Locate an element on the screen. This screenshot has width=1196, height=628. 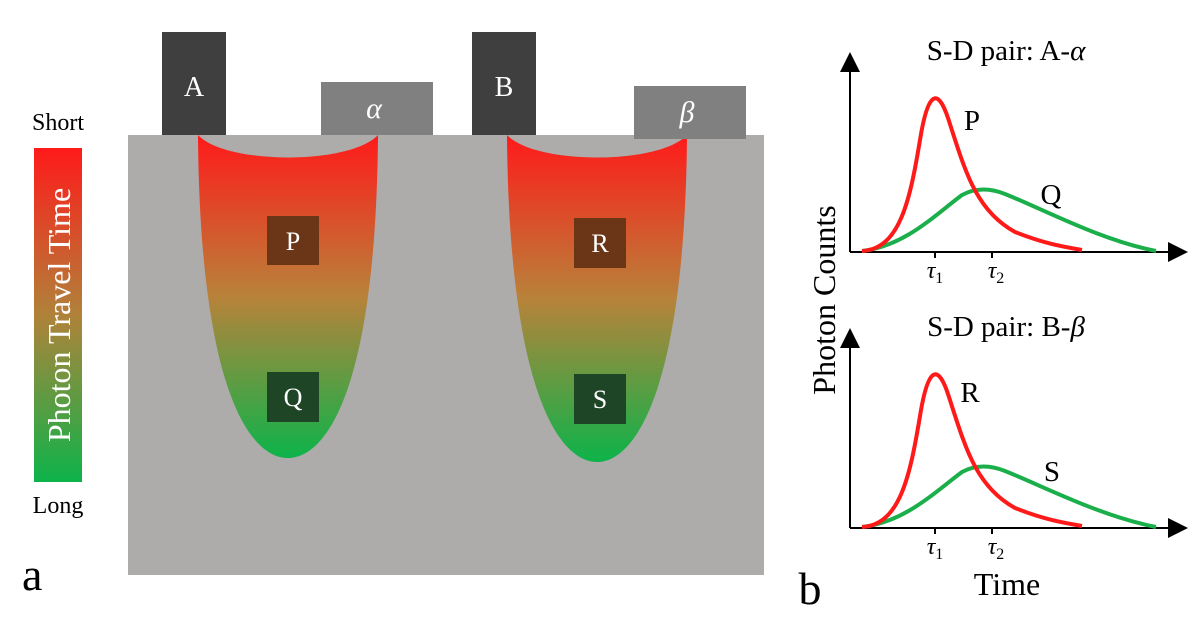
region-p is located at coordinates (293, 240).